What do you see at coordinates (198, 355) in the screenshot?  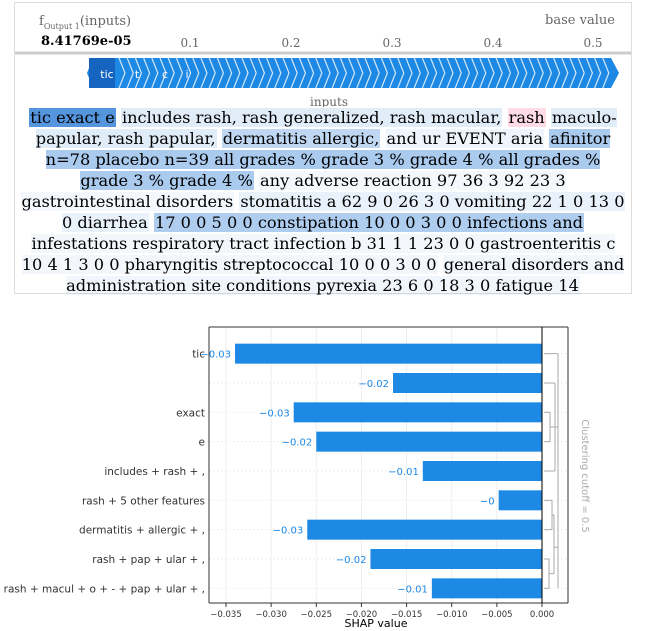 I see `category-label: tic` at bounding box center [198, 355].